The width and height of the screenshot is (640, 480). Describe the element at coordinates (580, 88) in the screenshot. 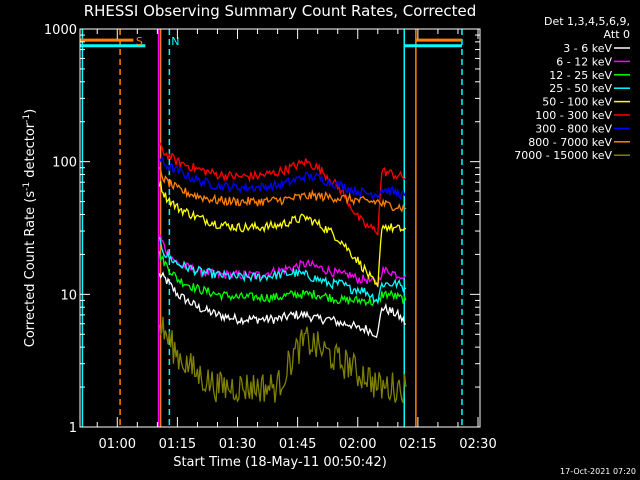

I see `legend-label: 25 - 50 keV` at that location.